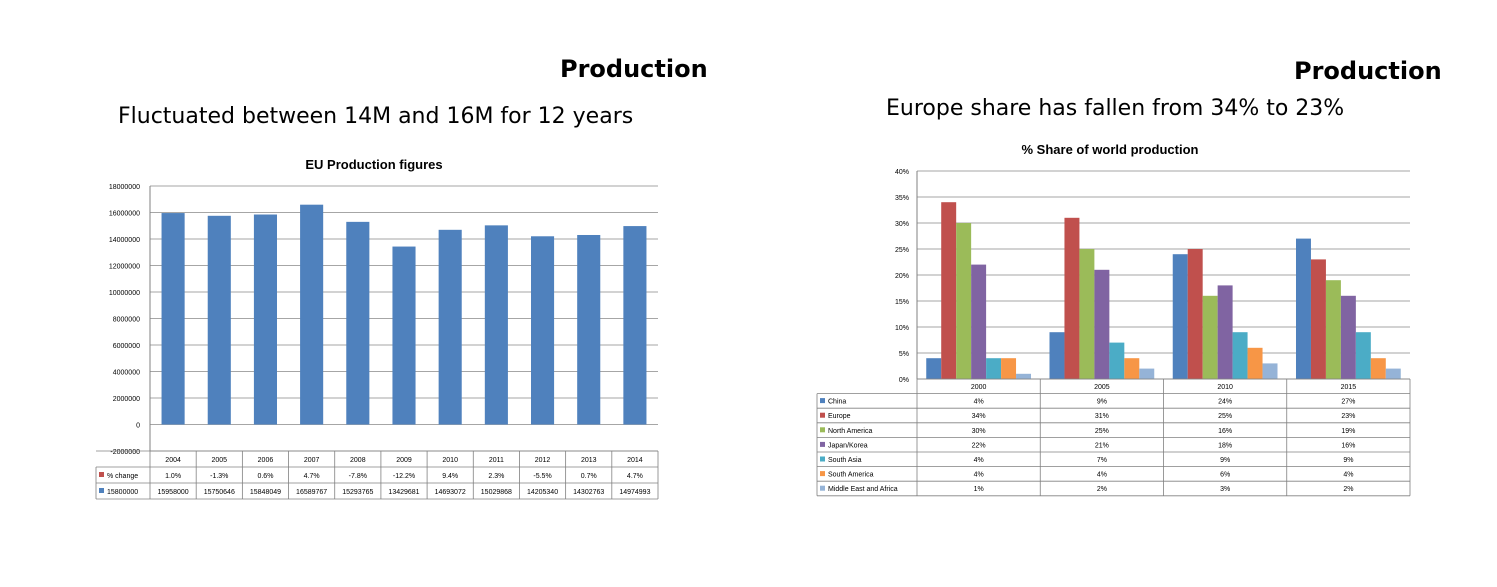  What do you see at coordinates (126, 346) in the screenshot?
I see `chart1-ytick-label: 6000000` at bounding box center [126, 346].